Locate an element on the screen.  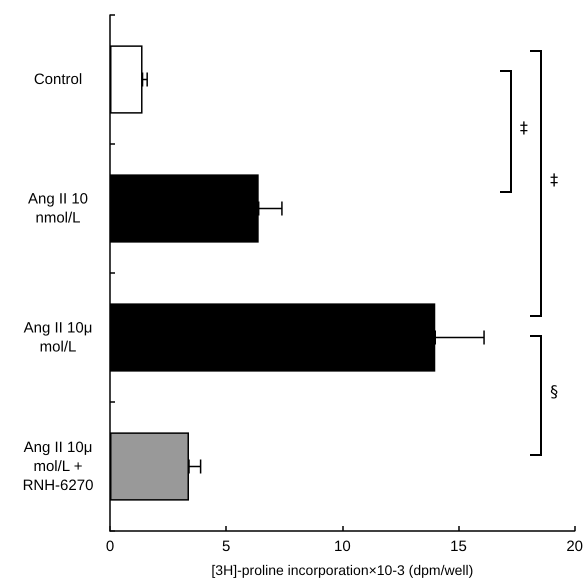
y-tick-label: Ang II 10 nmol/L is located at coordinates (58, 208).